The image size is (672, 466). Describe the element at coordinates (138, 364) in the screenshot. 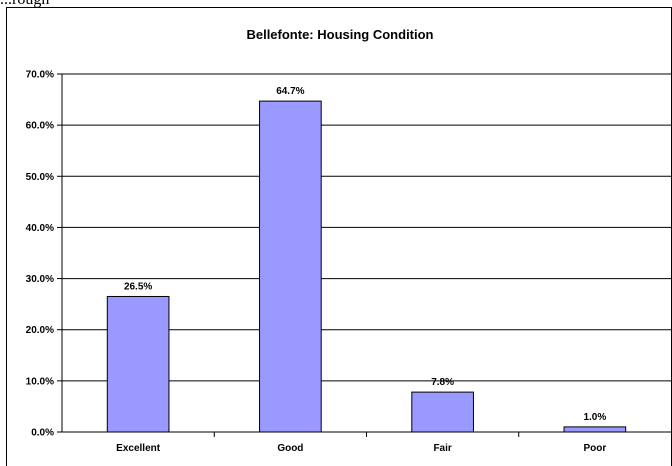

I see `bar-excellent` at that location.